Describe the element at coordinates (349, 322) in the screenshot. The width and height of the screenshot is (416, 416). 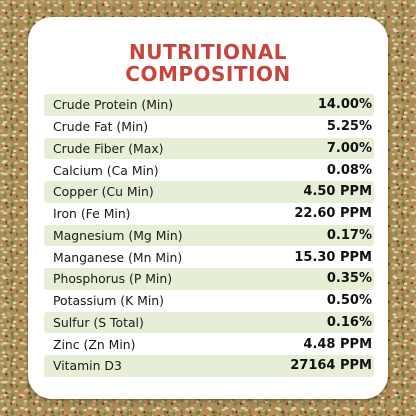
I see `nutrient-value: 0.16%` at that location.